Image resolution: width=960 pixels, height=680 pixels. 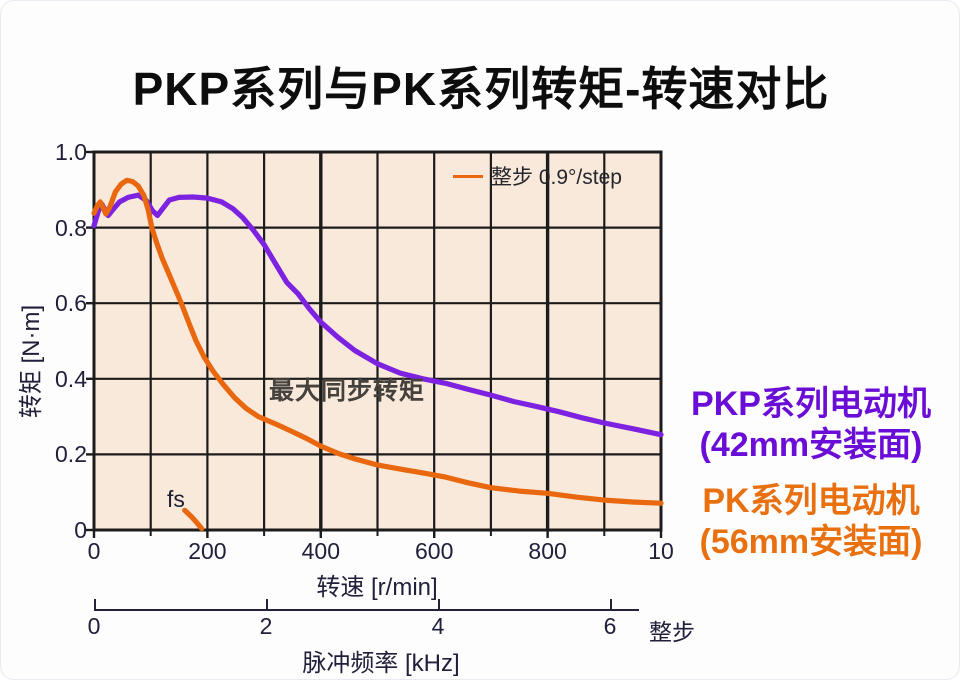 I want to click on x-axis-label: 转速 [r/min], so click(x=377, y=587).